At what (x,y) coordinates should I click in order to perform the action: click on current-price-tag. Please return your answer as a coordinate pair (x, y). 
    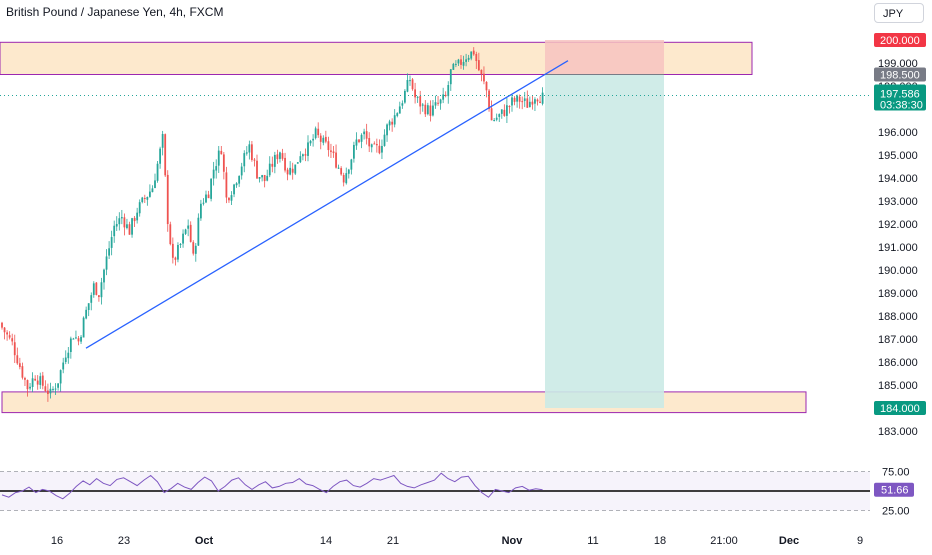
    Looking at the image, I should click on (900, 97).